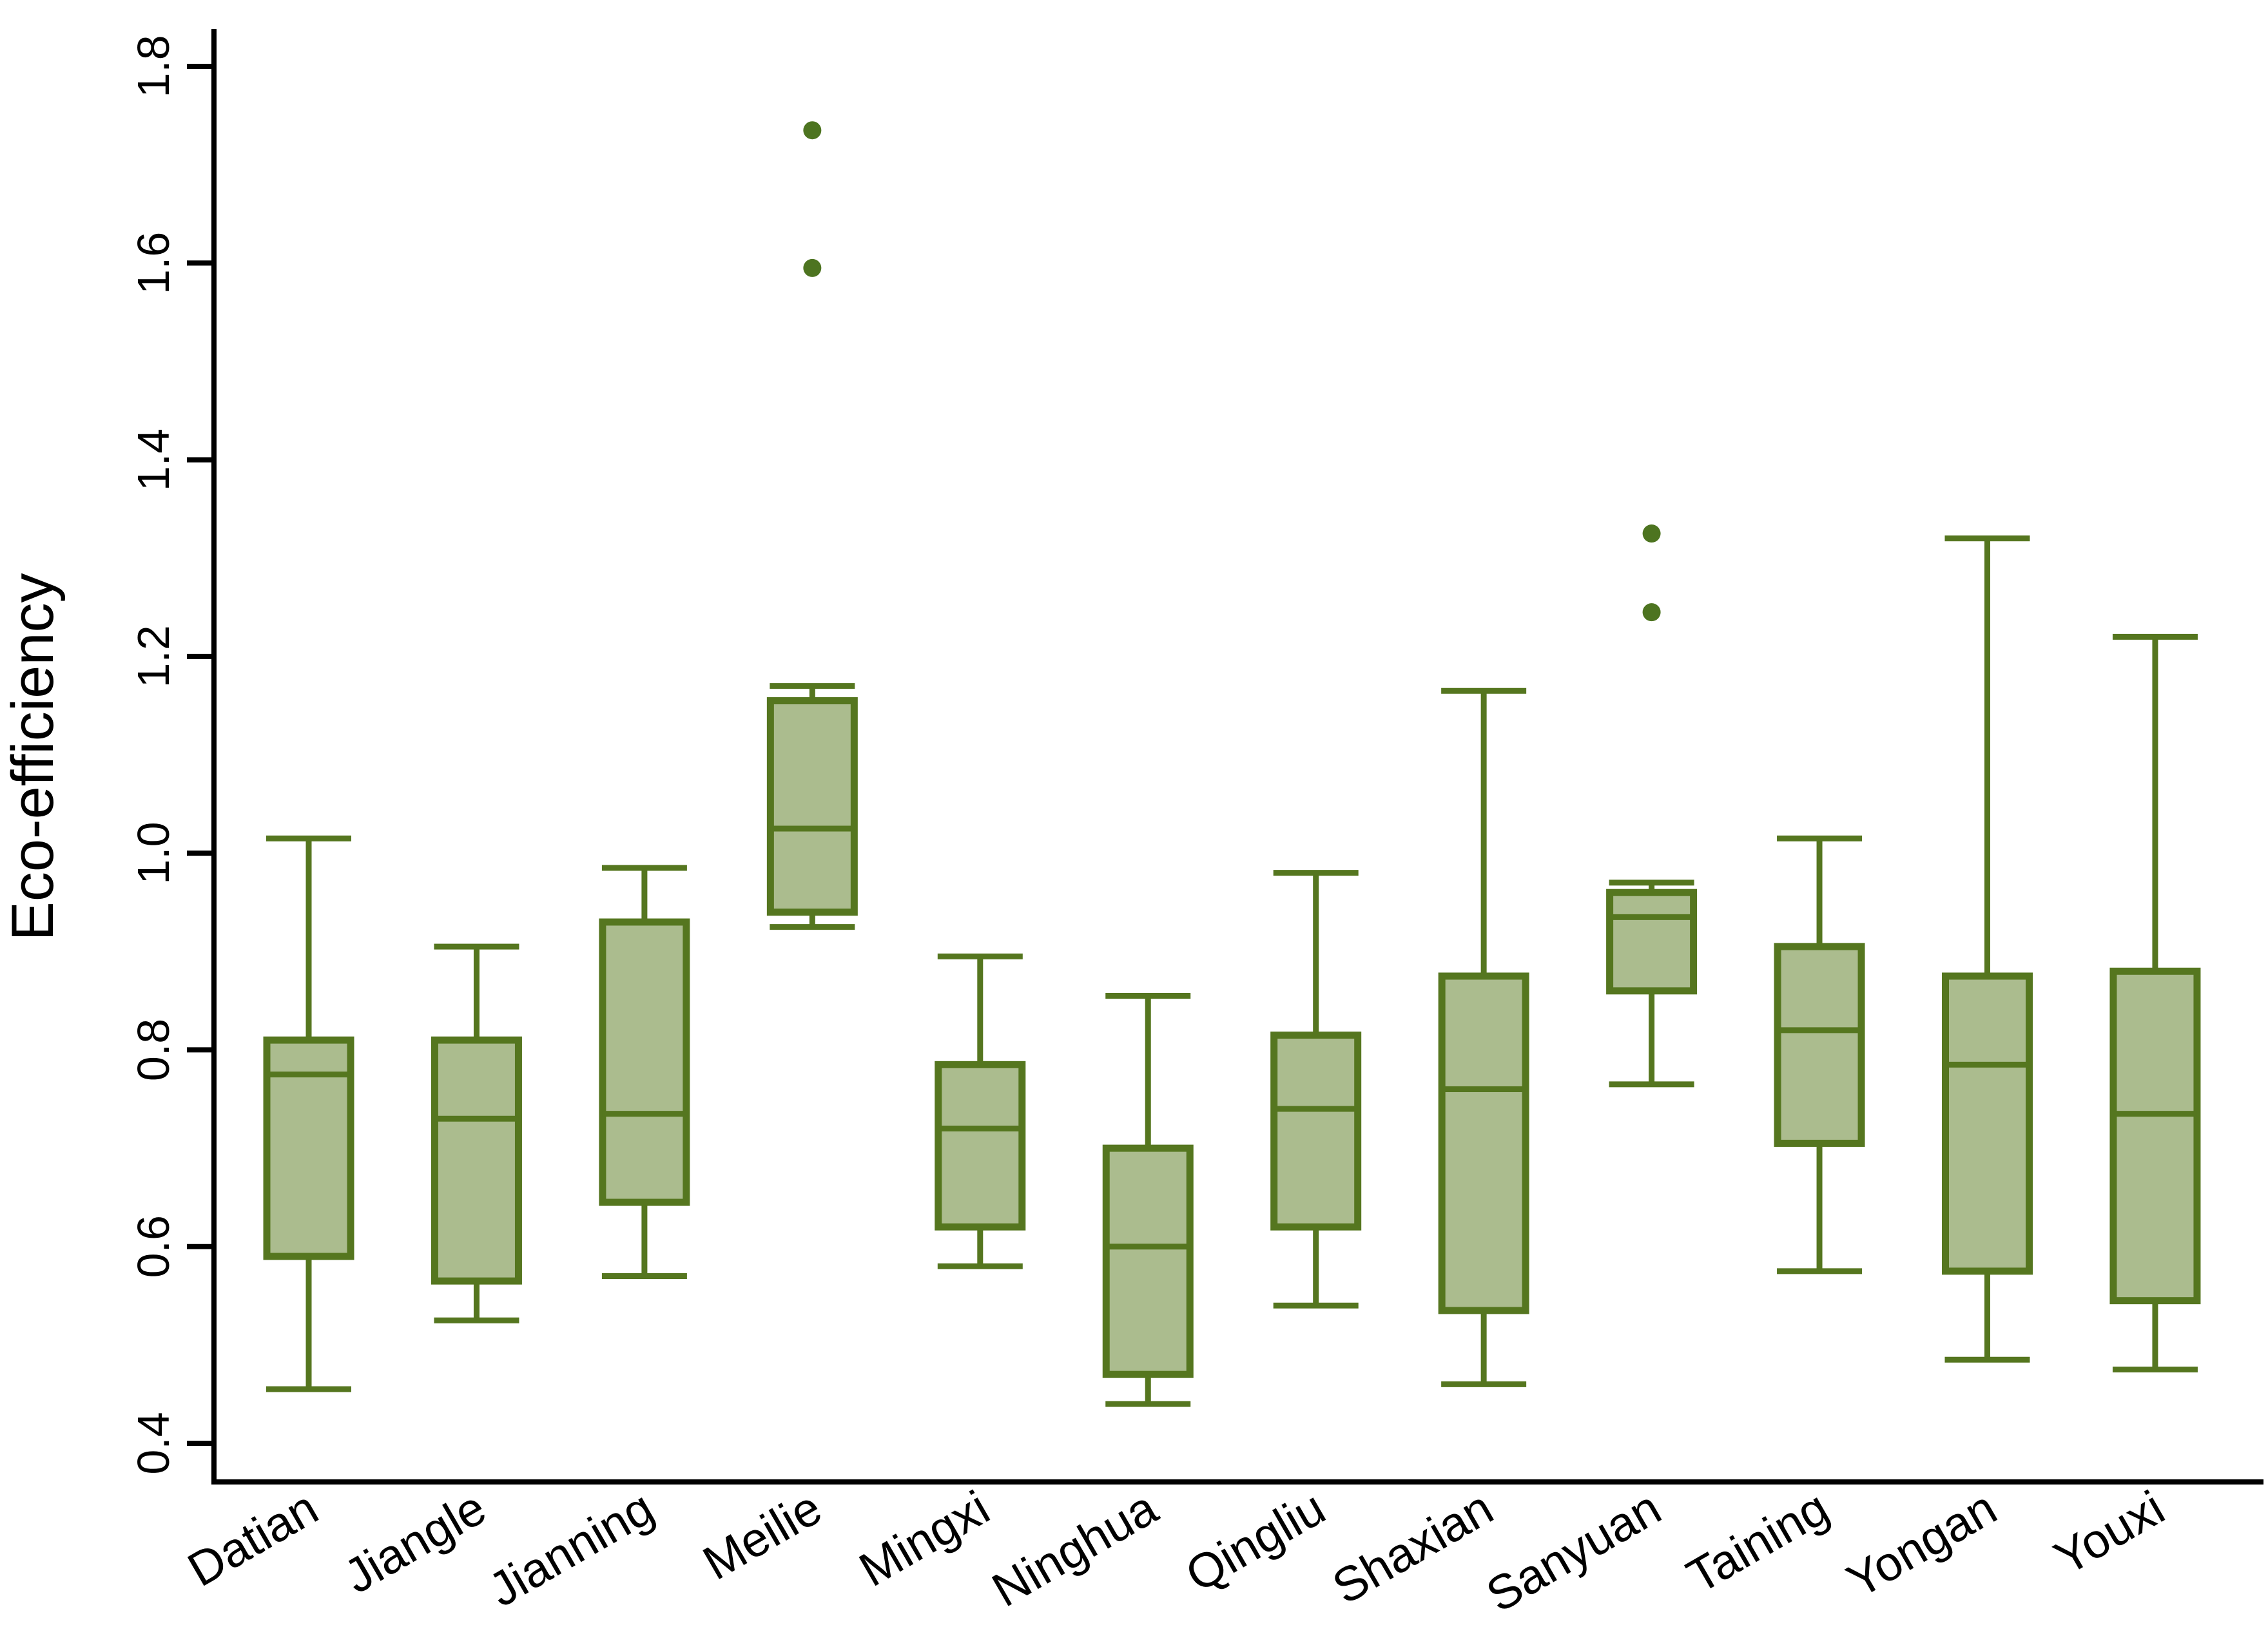 The width and height of the screenshot is (2268, 1634). What do you see at coordinates (763, 1535) in the screenshot?
I see `x-tick-label-meilie: Meilie` at bounding box center [763, 1535].